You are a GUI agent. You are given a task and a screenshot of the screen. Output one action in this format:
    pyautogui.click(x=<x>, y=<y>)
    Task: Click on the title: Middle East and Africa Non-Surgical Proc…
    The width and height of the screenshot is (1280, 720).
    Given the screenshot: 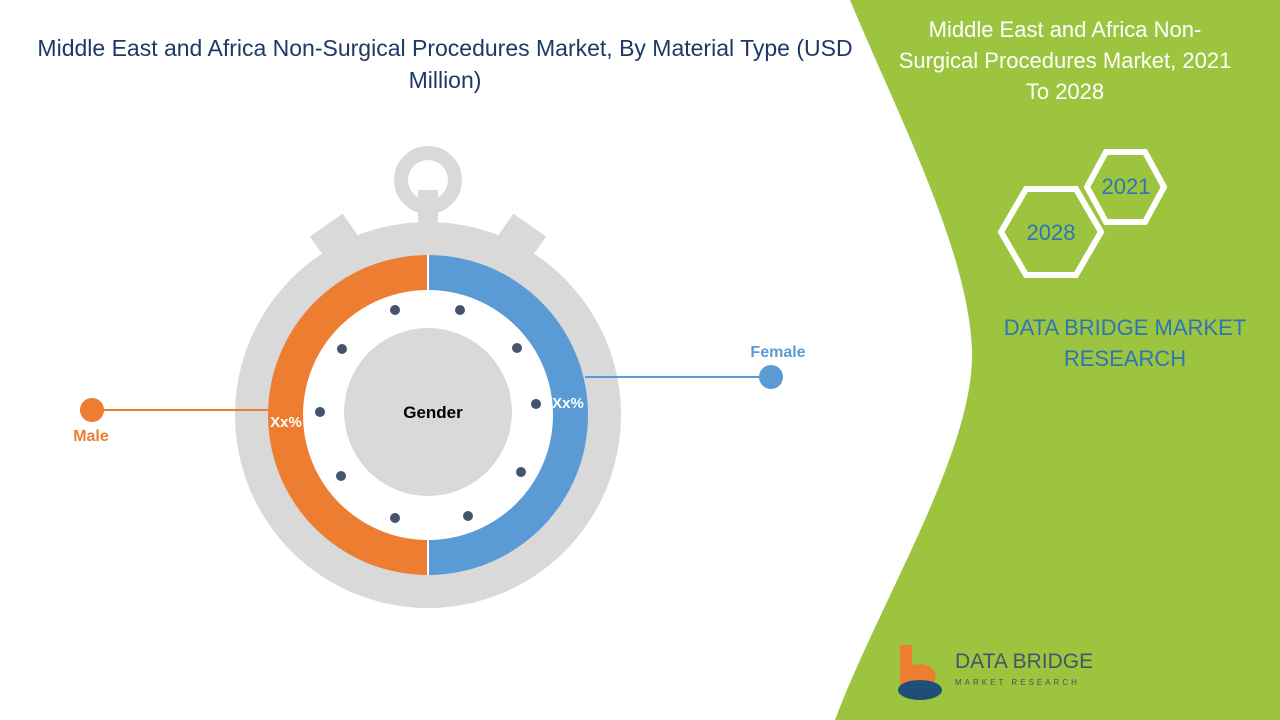 What is the action you would take?
    pyautogui.click(x=445, y=64)
    